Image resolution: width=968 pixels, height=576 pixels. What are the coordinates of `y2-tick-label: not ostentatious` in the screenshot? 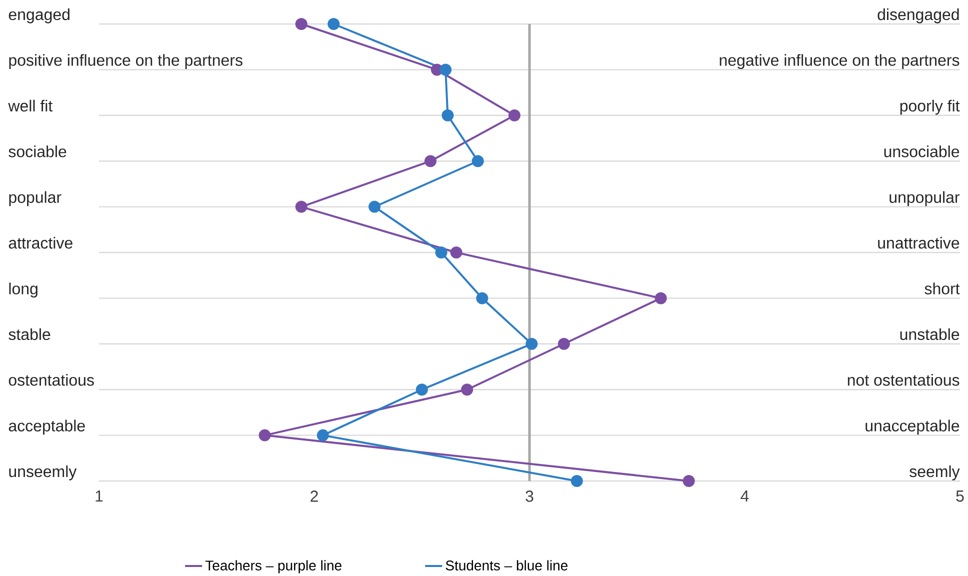 It's located at (904, 380).